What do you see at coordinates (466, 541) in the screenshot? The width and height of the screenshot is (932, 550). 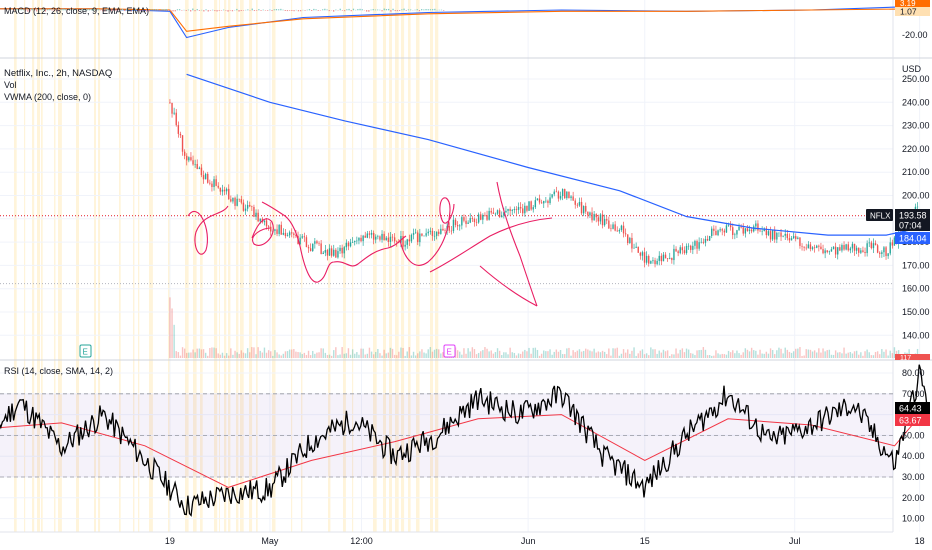 I see `time-axis: Apr19May12:00Jun15Jul18Aug1523Sep1220` at bounding box center [466, 541].